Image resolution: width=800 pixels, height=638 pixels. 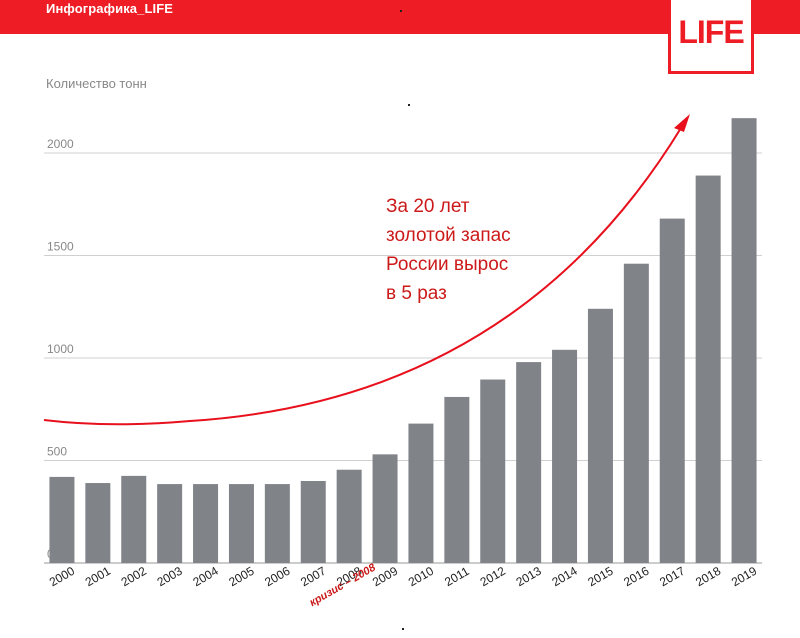 What do you see at coordinates (57, 452) in the screenshot?
I see `y-tick-label: 500` at bounding box center [57, 452].